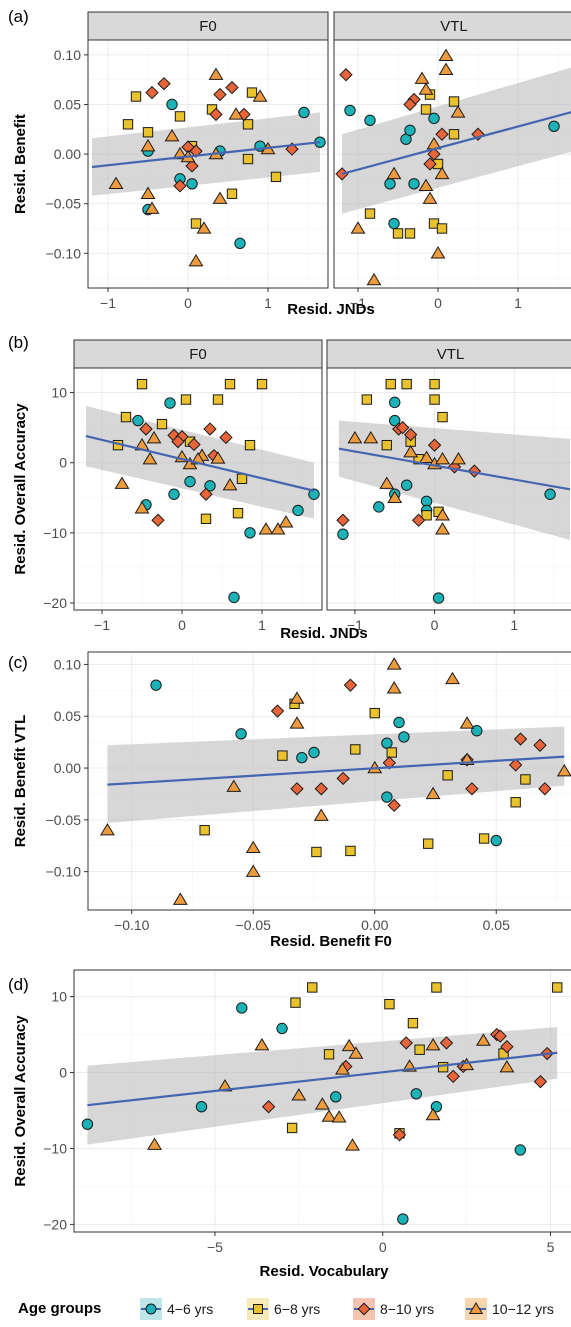 Image resolution: width=571 pixels, height=1327 pixels. I want to click on facet-strip, so click(208, 26).